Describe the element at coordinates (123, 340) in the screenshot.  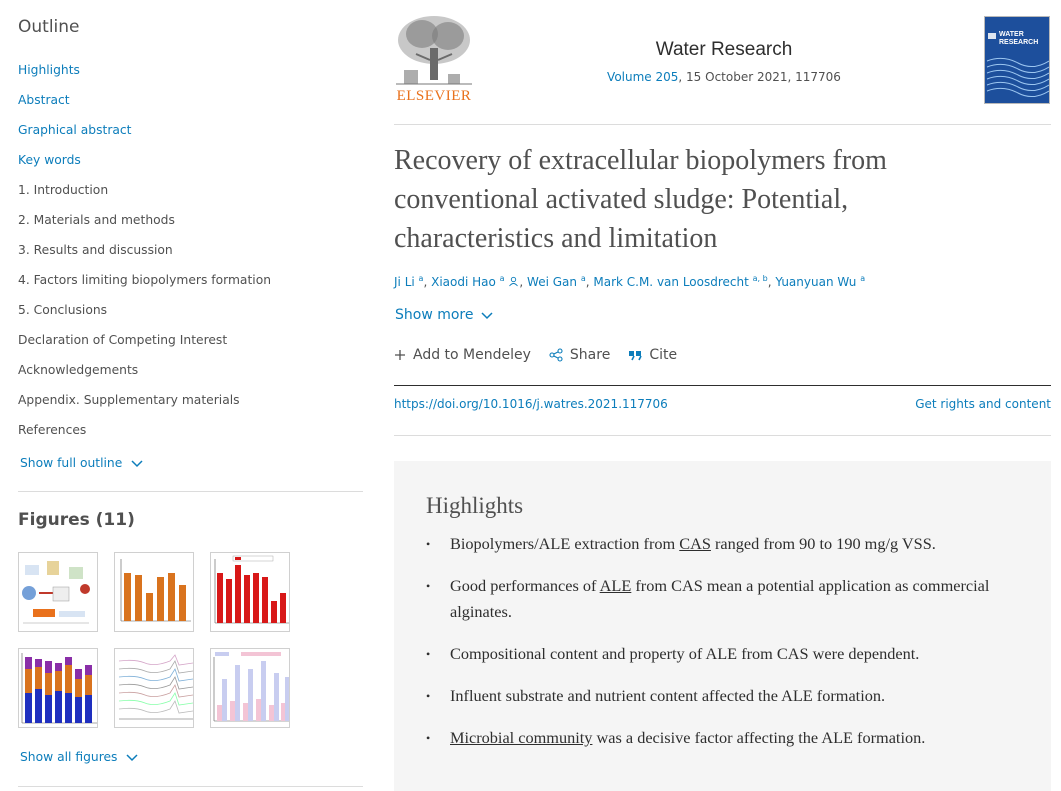
I see `outline-item-label: Declaration of Competing Interest` at that location.